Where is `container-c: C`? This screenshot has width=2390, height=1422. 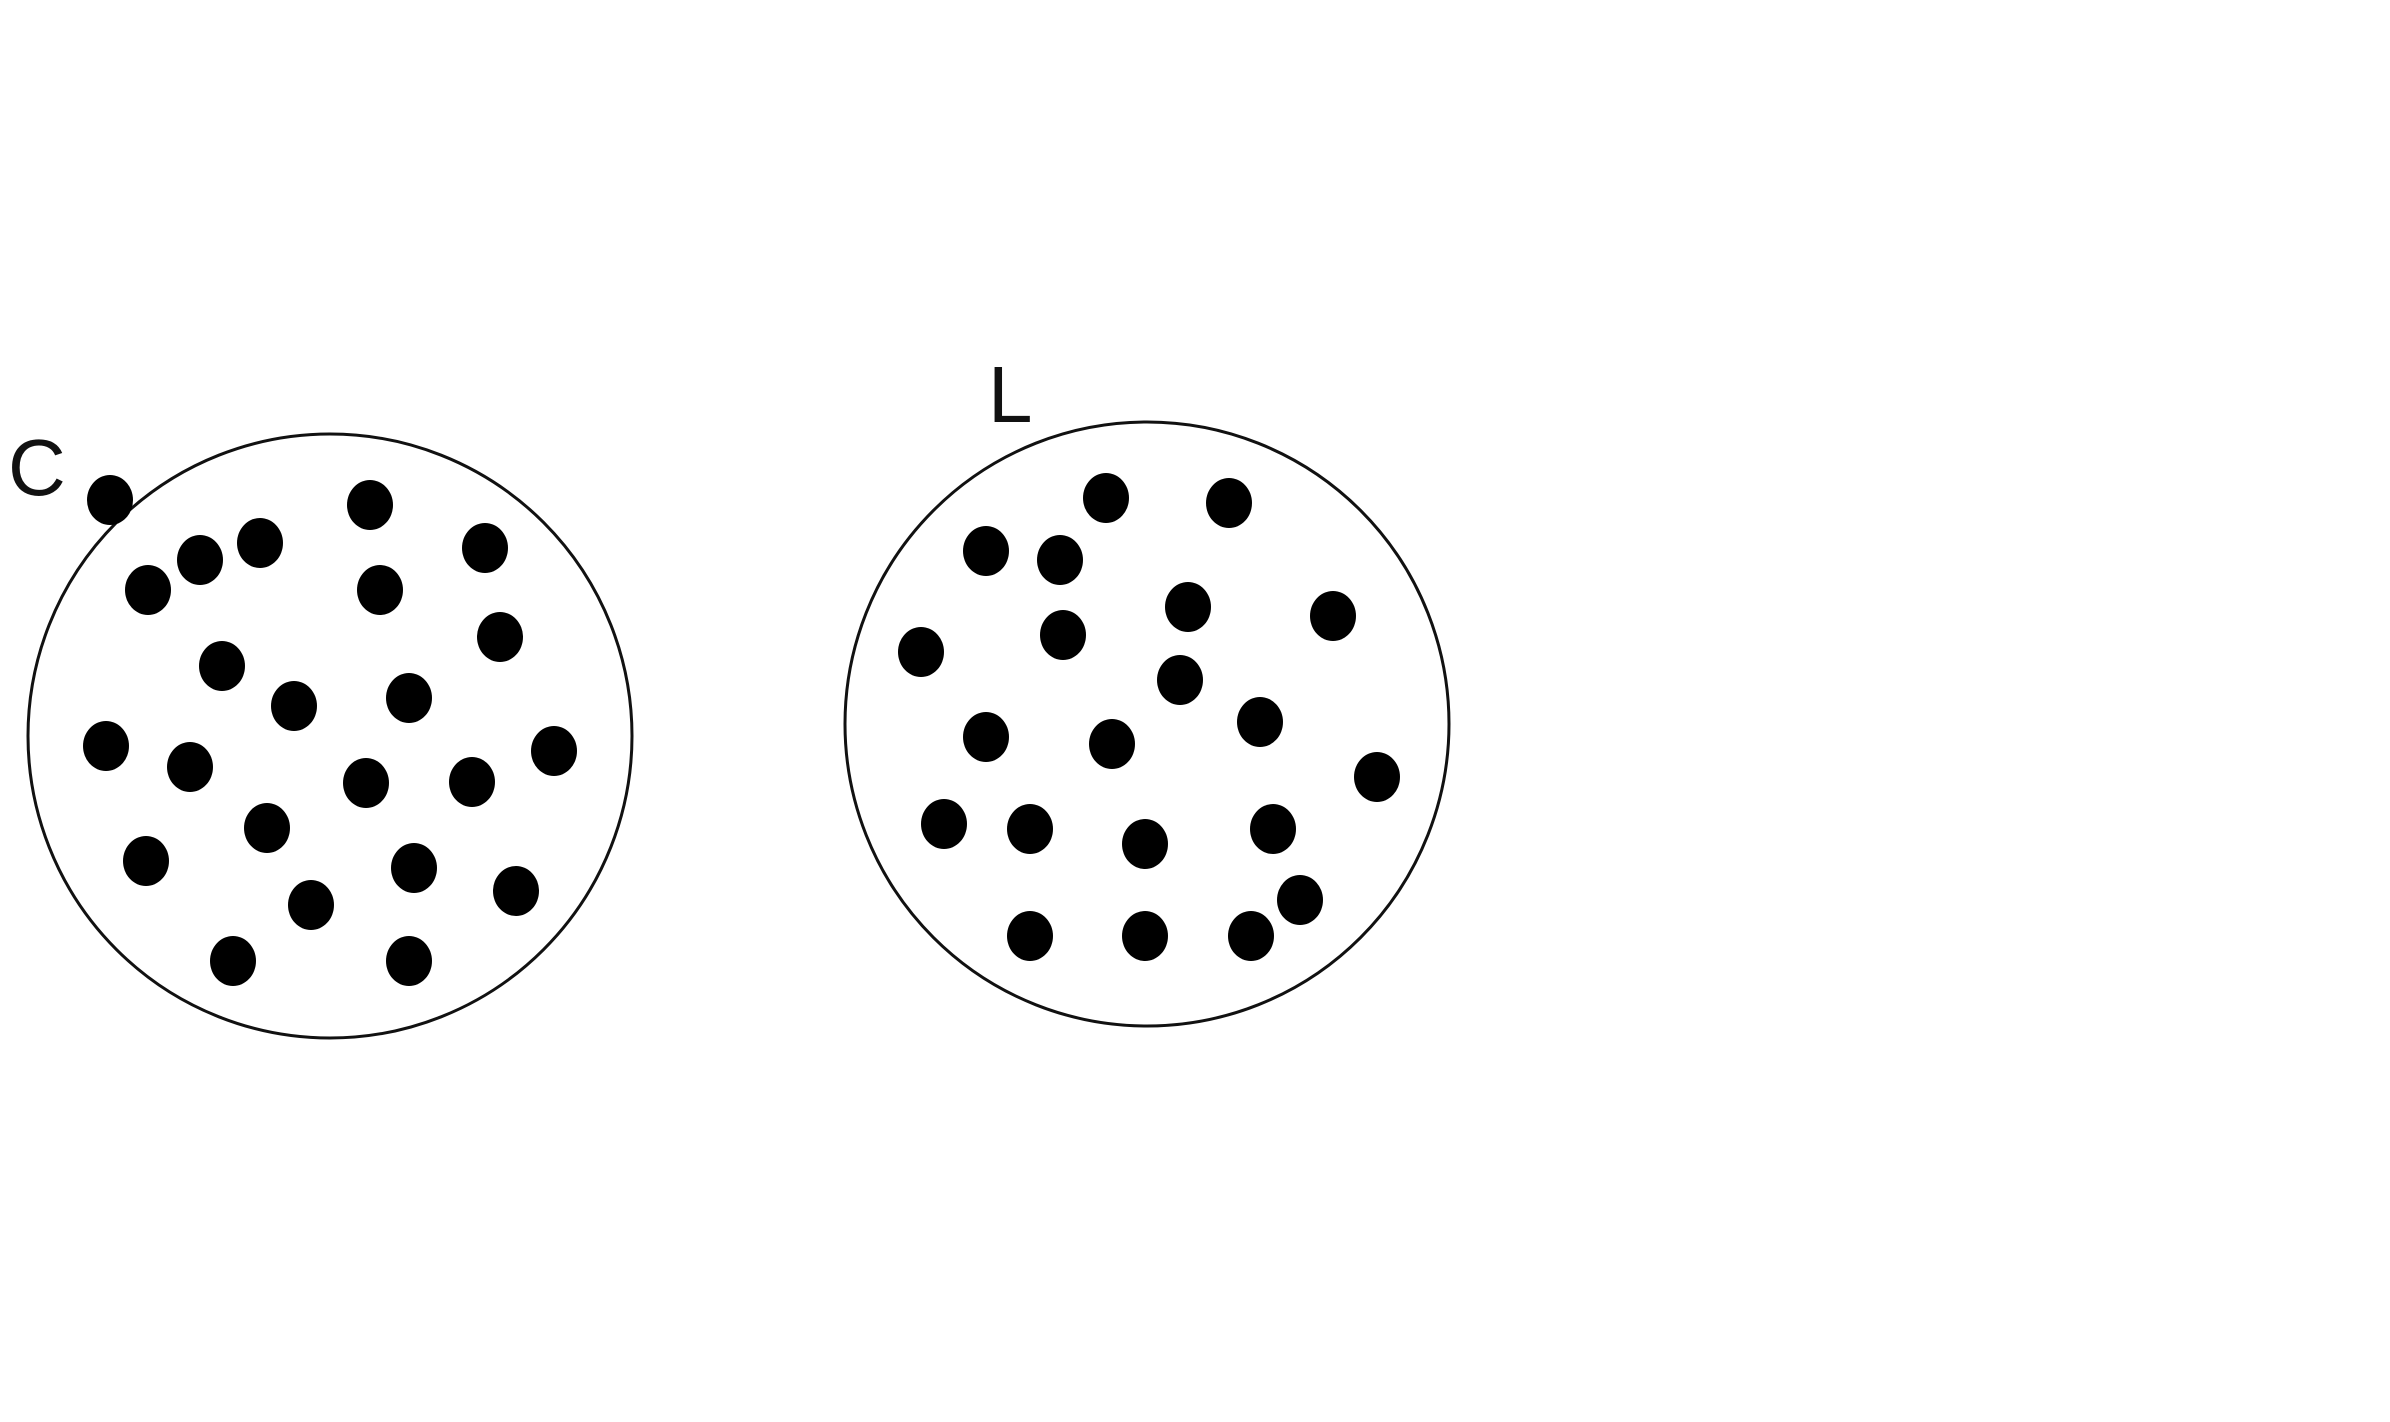 container-c: C is located at coordinates (321, 731).